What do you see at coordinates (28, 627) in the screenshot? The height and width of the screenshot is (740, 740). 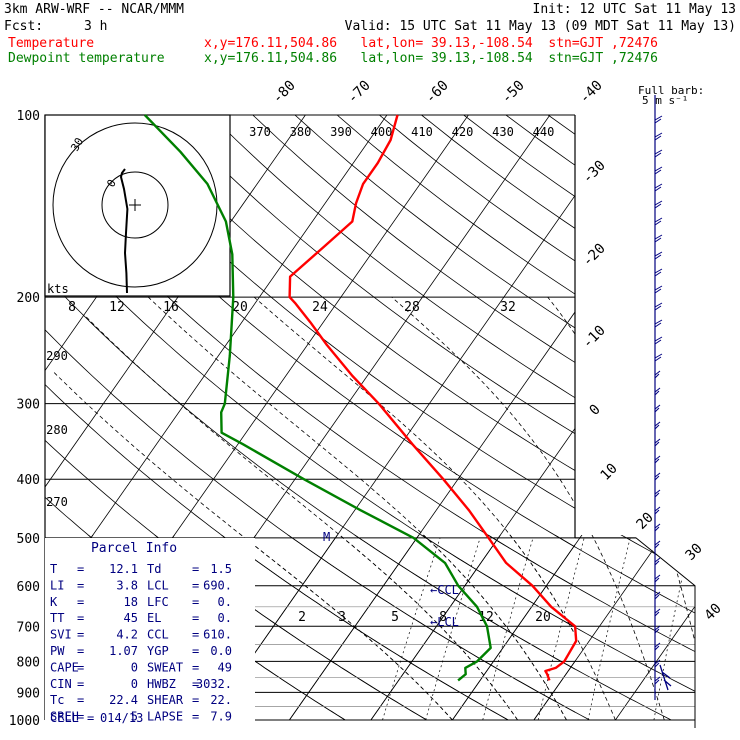 I see `pressure-tick-label: 700` at bounding box center [28, 627].